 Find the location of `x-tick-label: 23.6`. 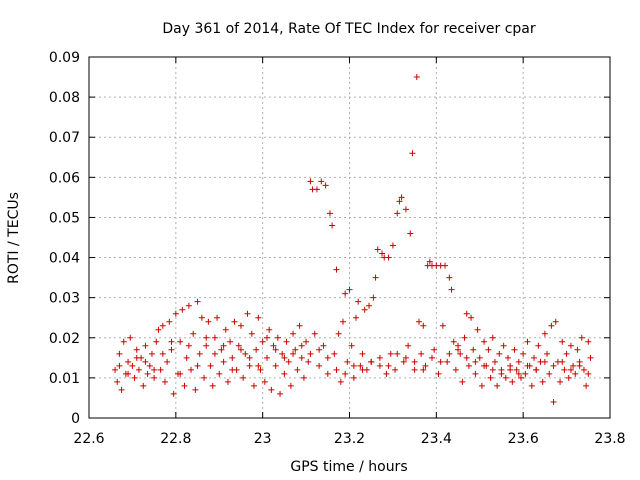

x-tick-label: 23.6 is located at coordinates (523, 439).